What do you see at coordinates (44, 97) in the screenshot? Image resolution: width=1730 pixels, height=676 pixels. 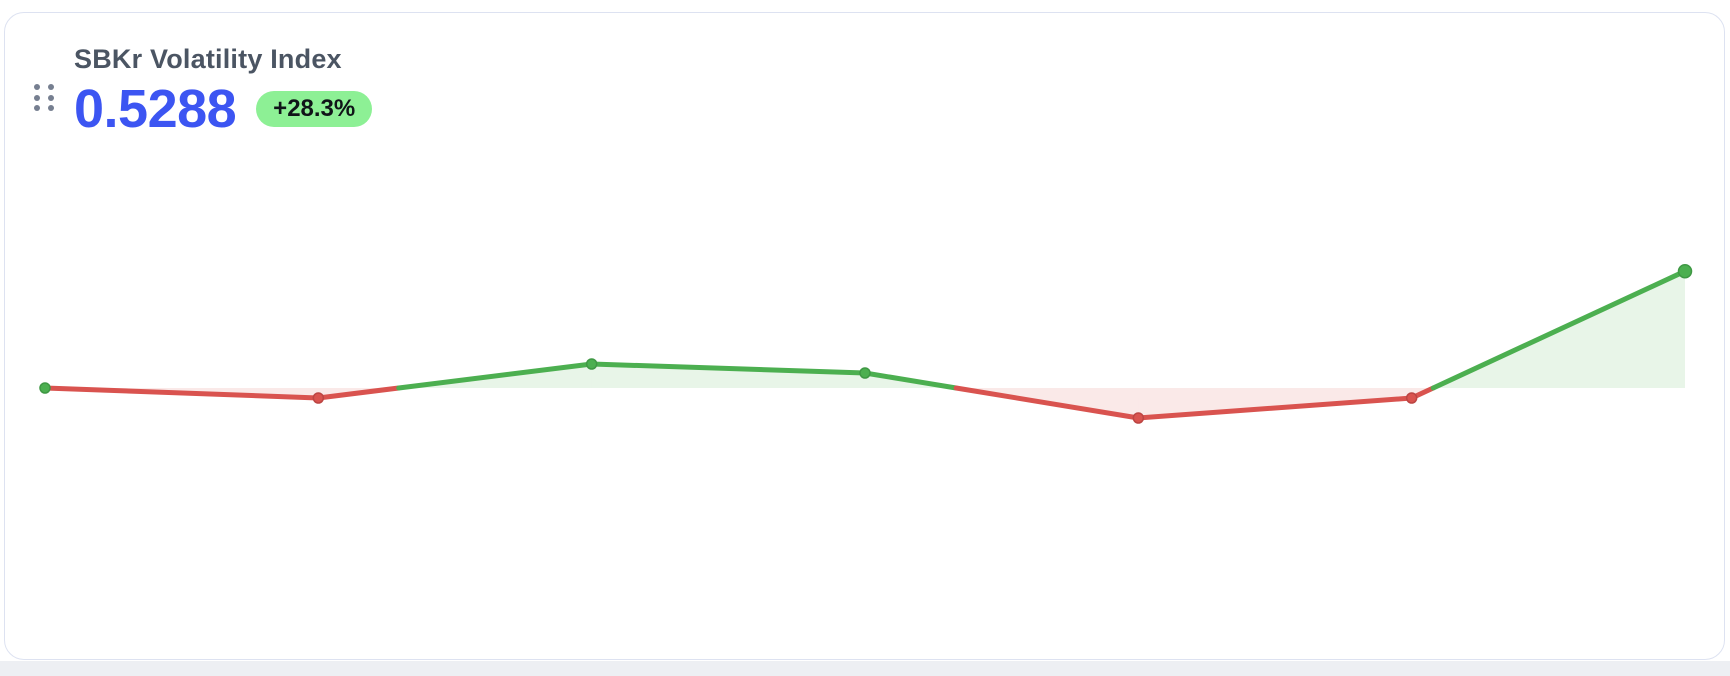 I see `drag-handle-icon` at bounding box center [44, 97].